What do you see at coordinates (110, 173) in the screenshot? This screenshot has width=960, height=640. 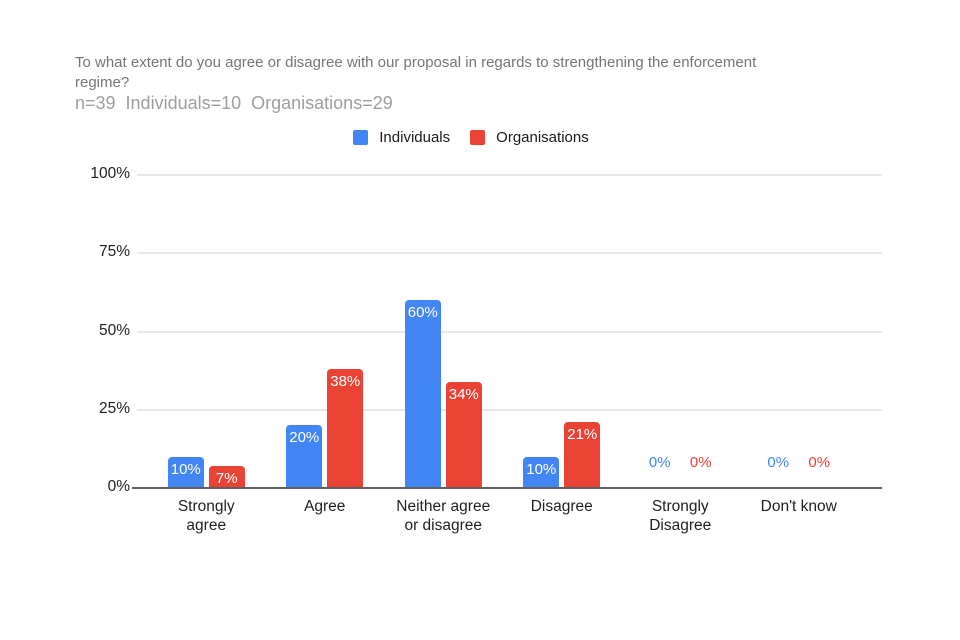 I see `y-tick-label: 100%` at bounding box center [110, 173].